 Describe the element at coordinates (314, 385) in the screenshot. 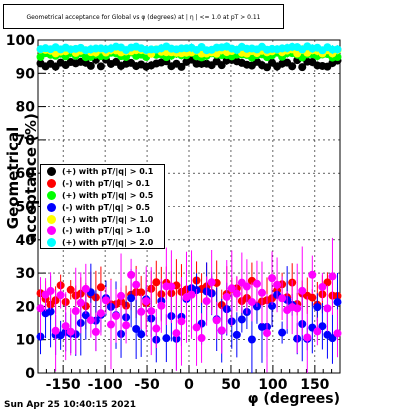

I see `x-tick-label: 150` at that location.